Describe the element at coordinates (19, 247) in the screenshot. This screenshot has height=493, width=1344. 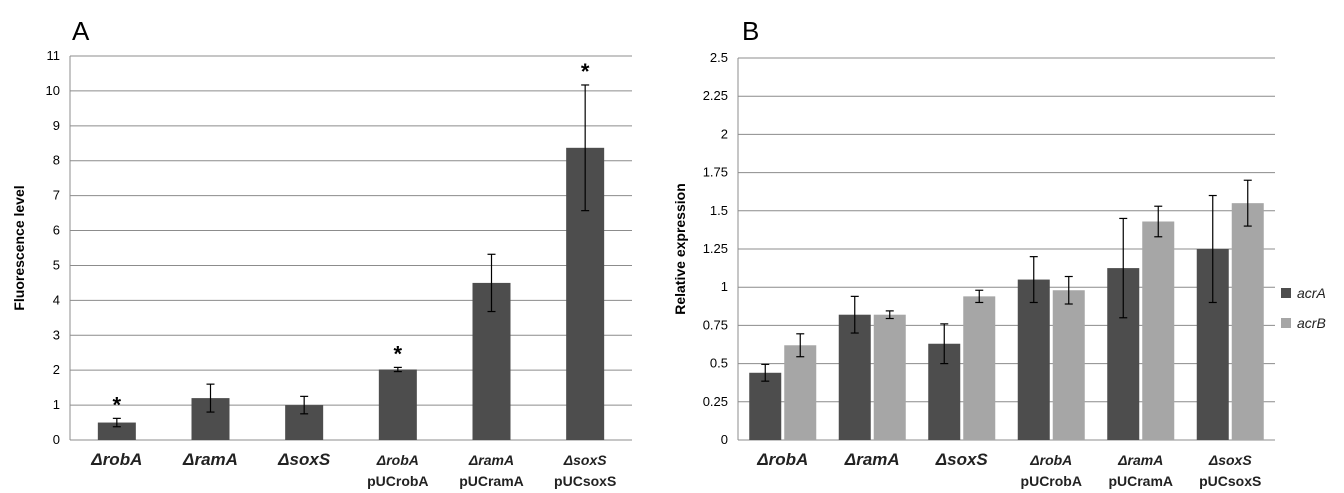
I see `y-axis-label: Fluorescence level` at that location.